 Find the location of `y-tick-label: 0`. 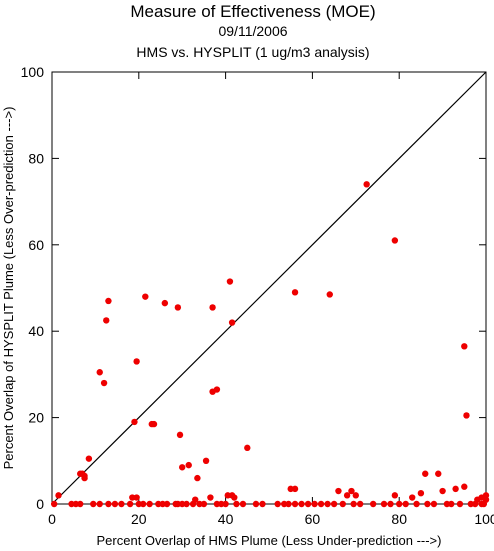

y-tick-label: 0 is located at coordinates (40, 504).